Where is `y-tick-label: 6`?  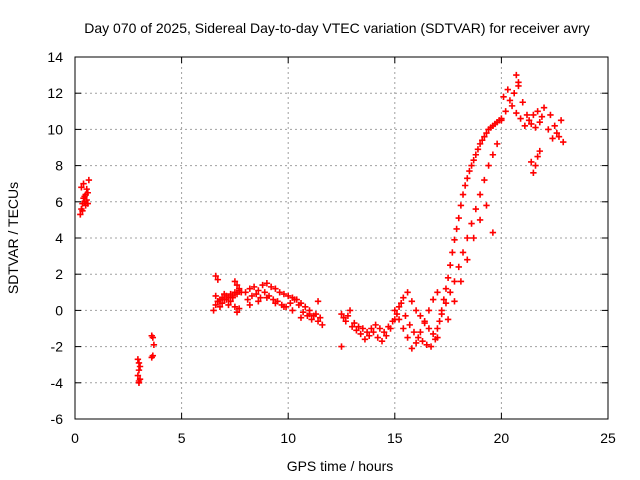
y-tick-label: 6 is located at coordinates (59, 202).